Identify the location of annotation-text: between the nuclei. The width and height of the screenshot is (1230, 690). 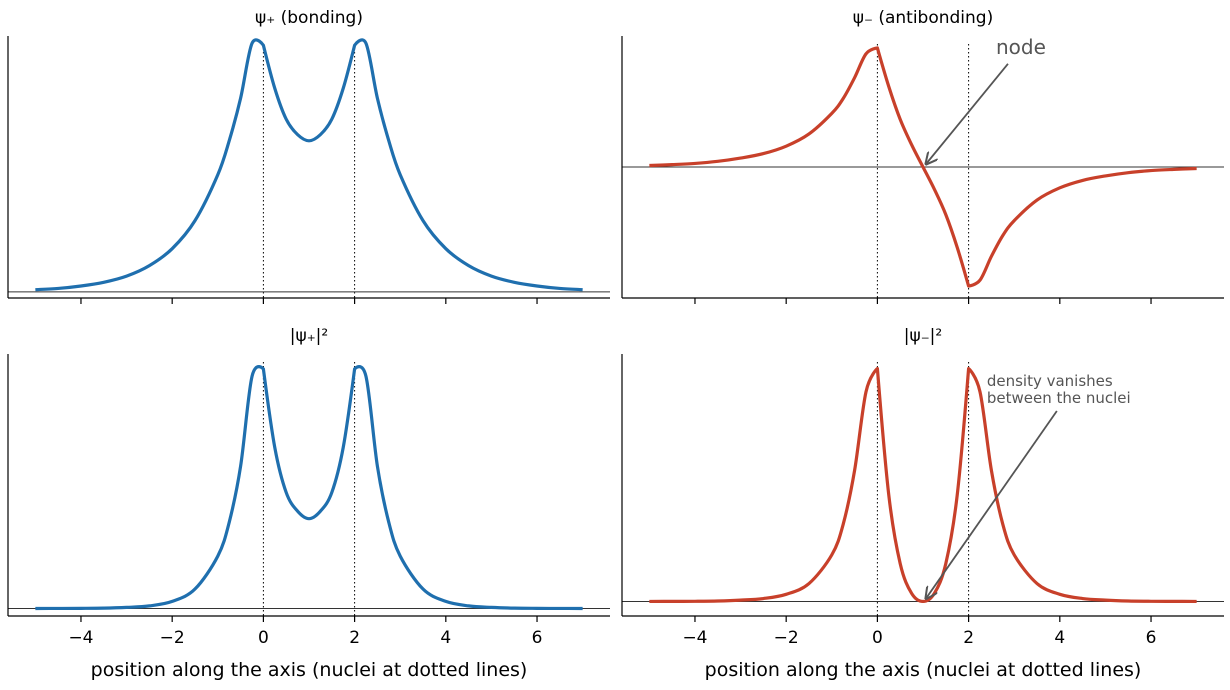
(1059, 398).